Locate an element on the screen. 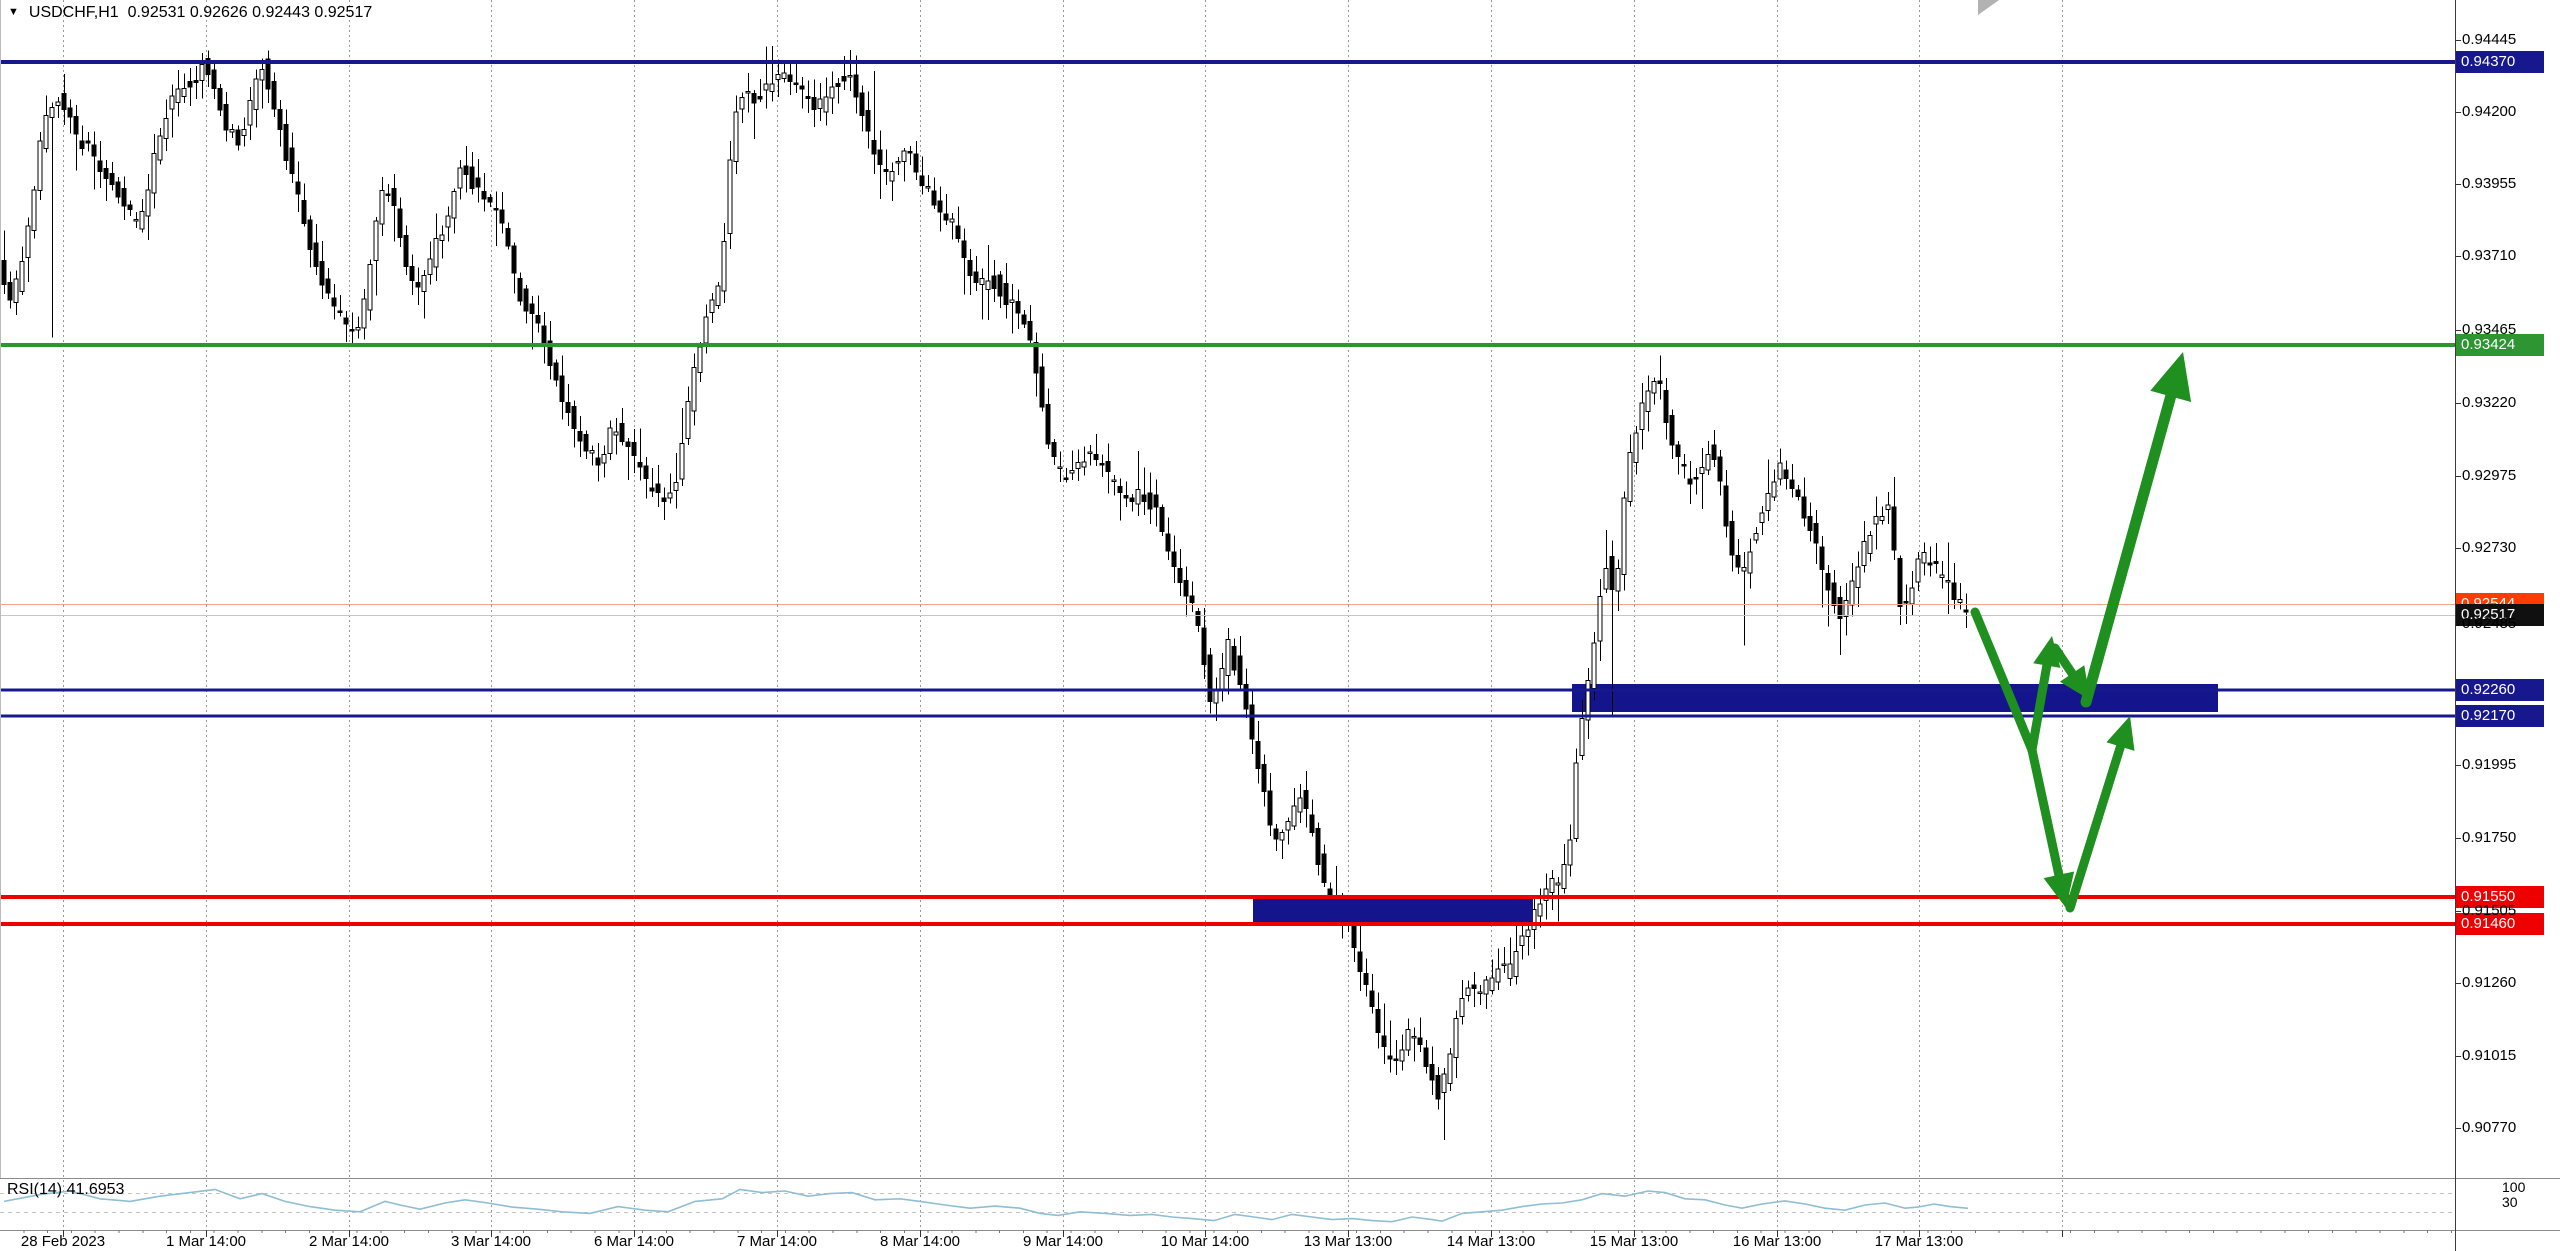 This screenshot has height=1251, width=2560. time-tick: 28 Feb 2023 is located at coordinates (63, 1241).